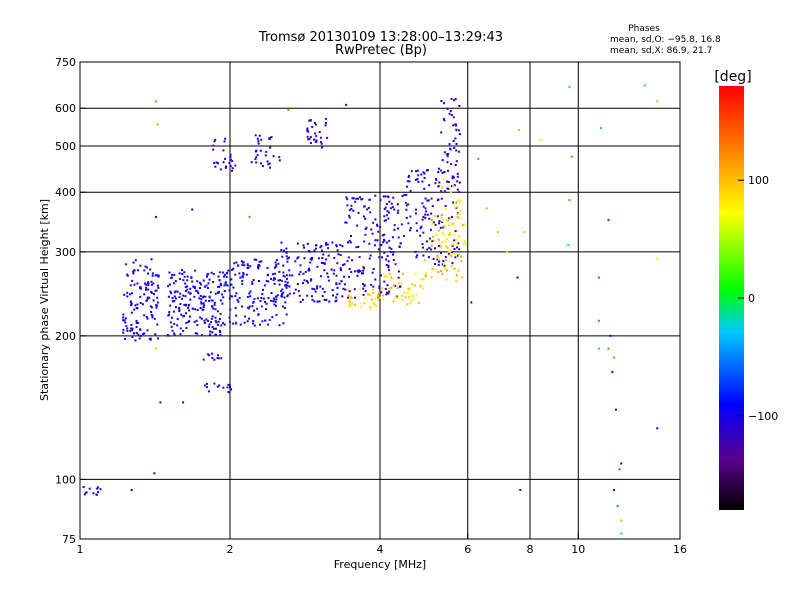 The width and height of the screenshot is (800, 600). Describe the element at coordinates (380, 37) in the screenshot. I see `chart-title: Tromsø 20130109 13:28:00–13:29:43` at that location.